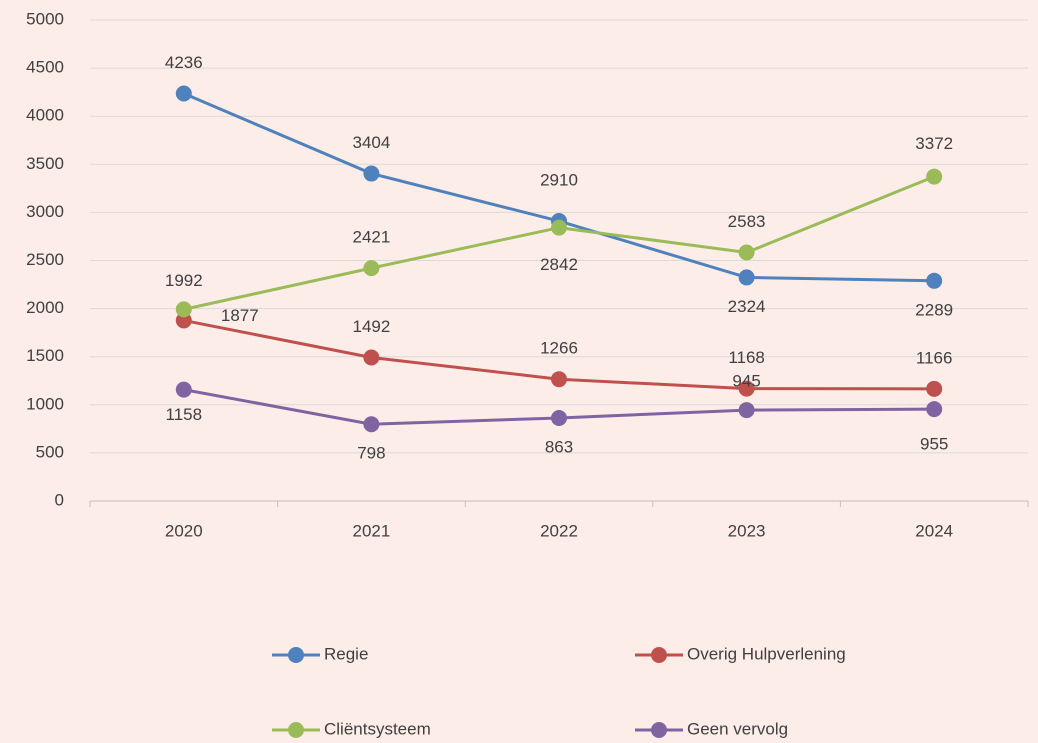 This screenshot has width=1038, height=743. Describe the element at coordinates (45, 403) in the screenshot. I see `y-tick-label: 1000` at that location.